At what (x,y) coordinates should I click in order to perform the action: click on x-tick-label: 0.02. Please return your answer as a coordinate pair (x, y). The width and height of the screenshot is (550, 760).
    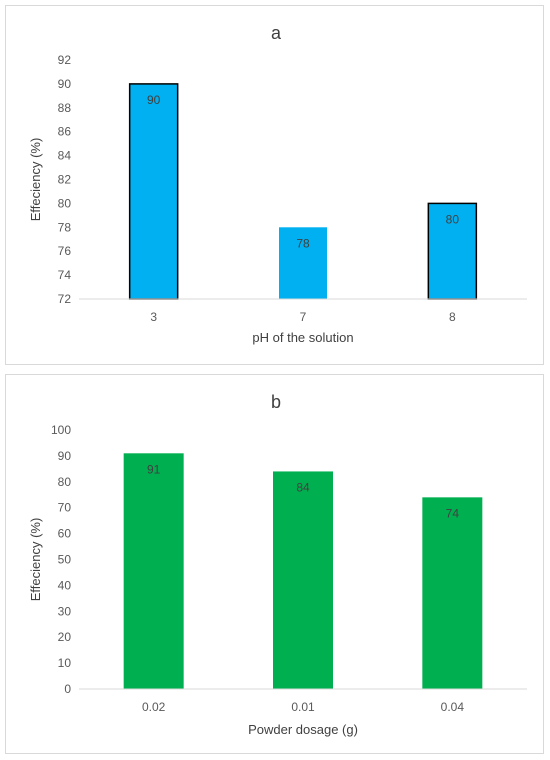
    Looking at the image, I should click on (154, 707).